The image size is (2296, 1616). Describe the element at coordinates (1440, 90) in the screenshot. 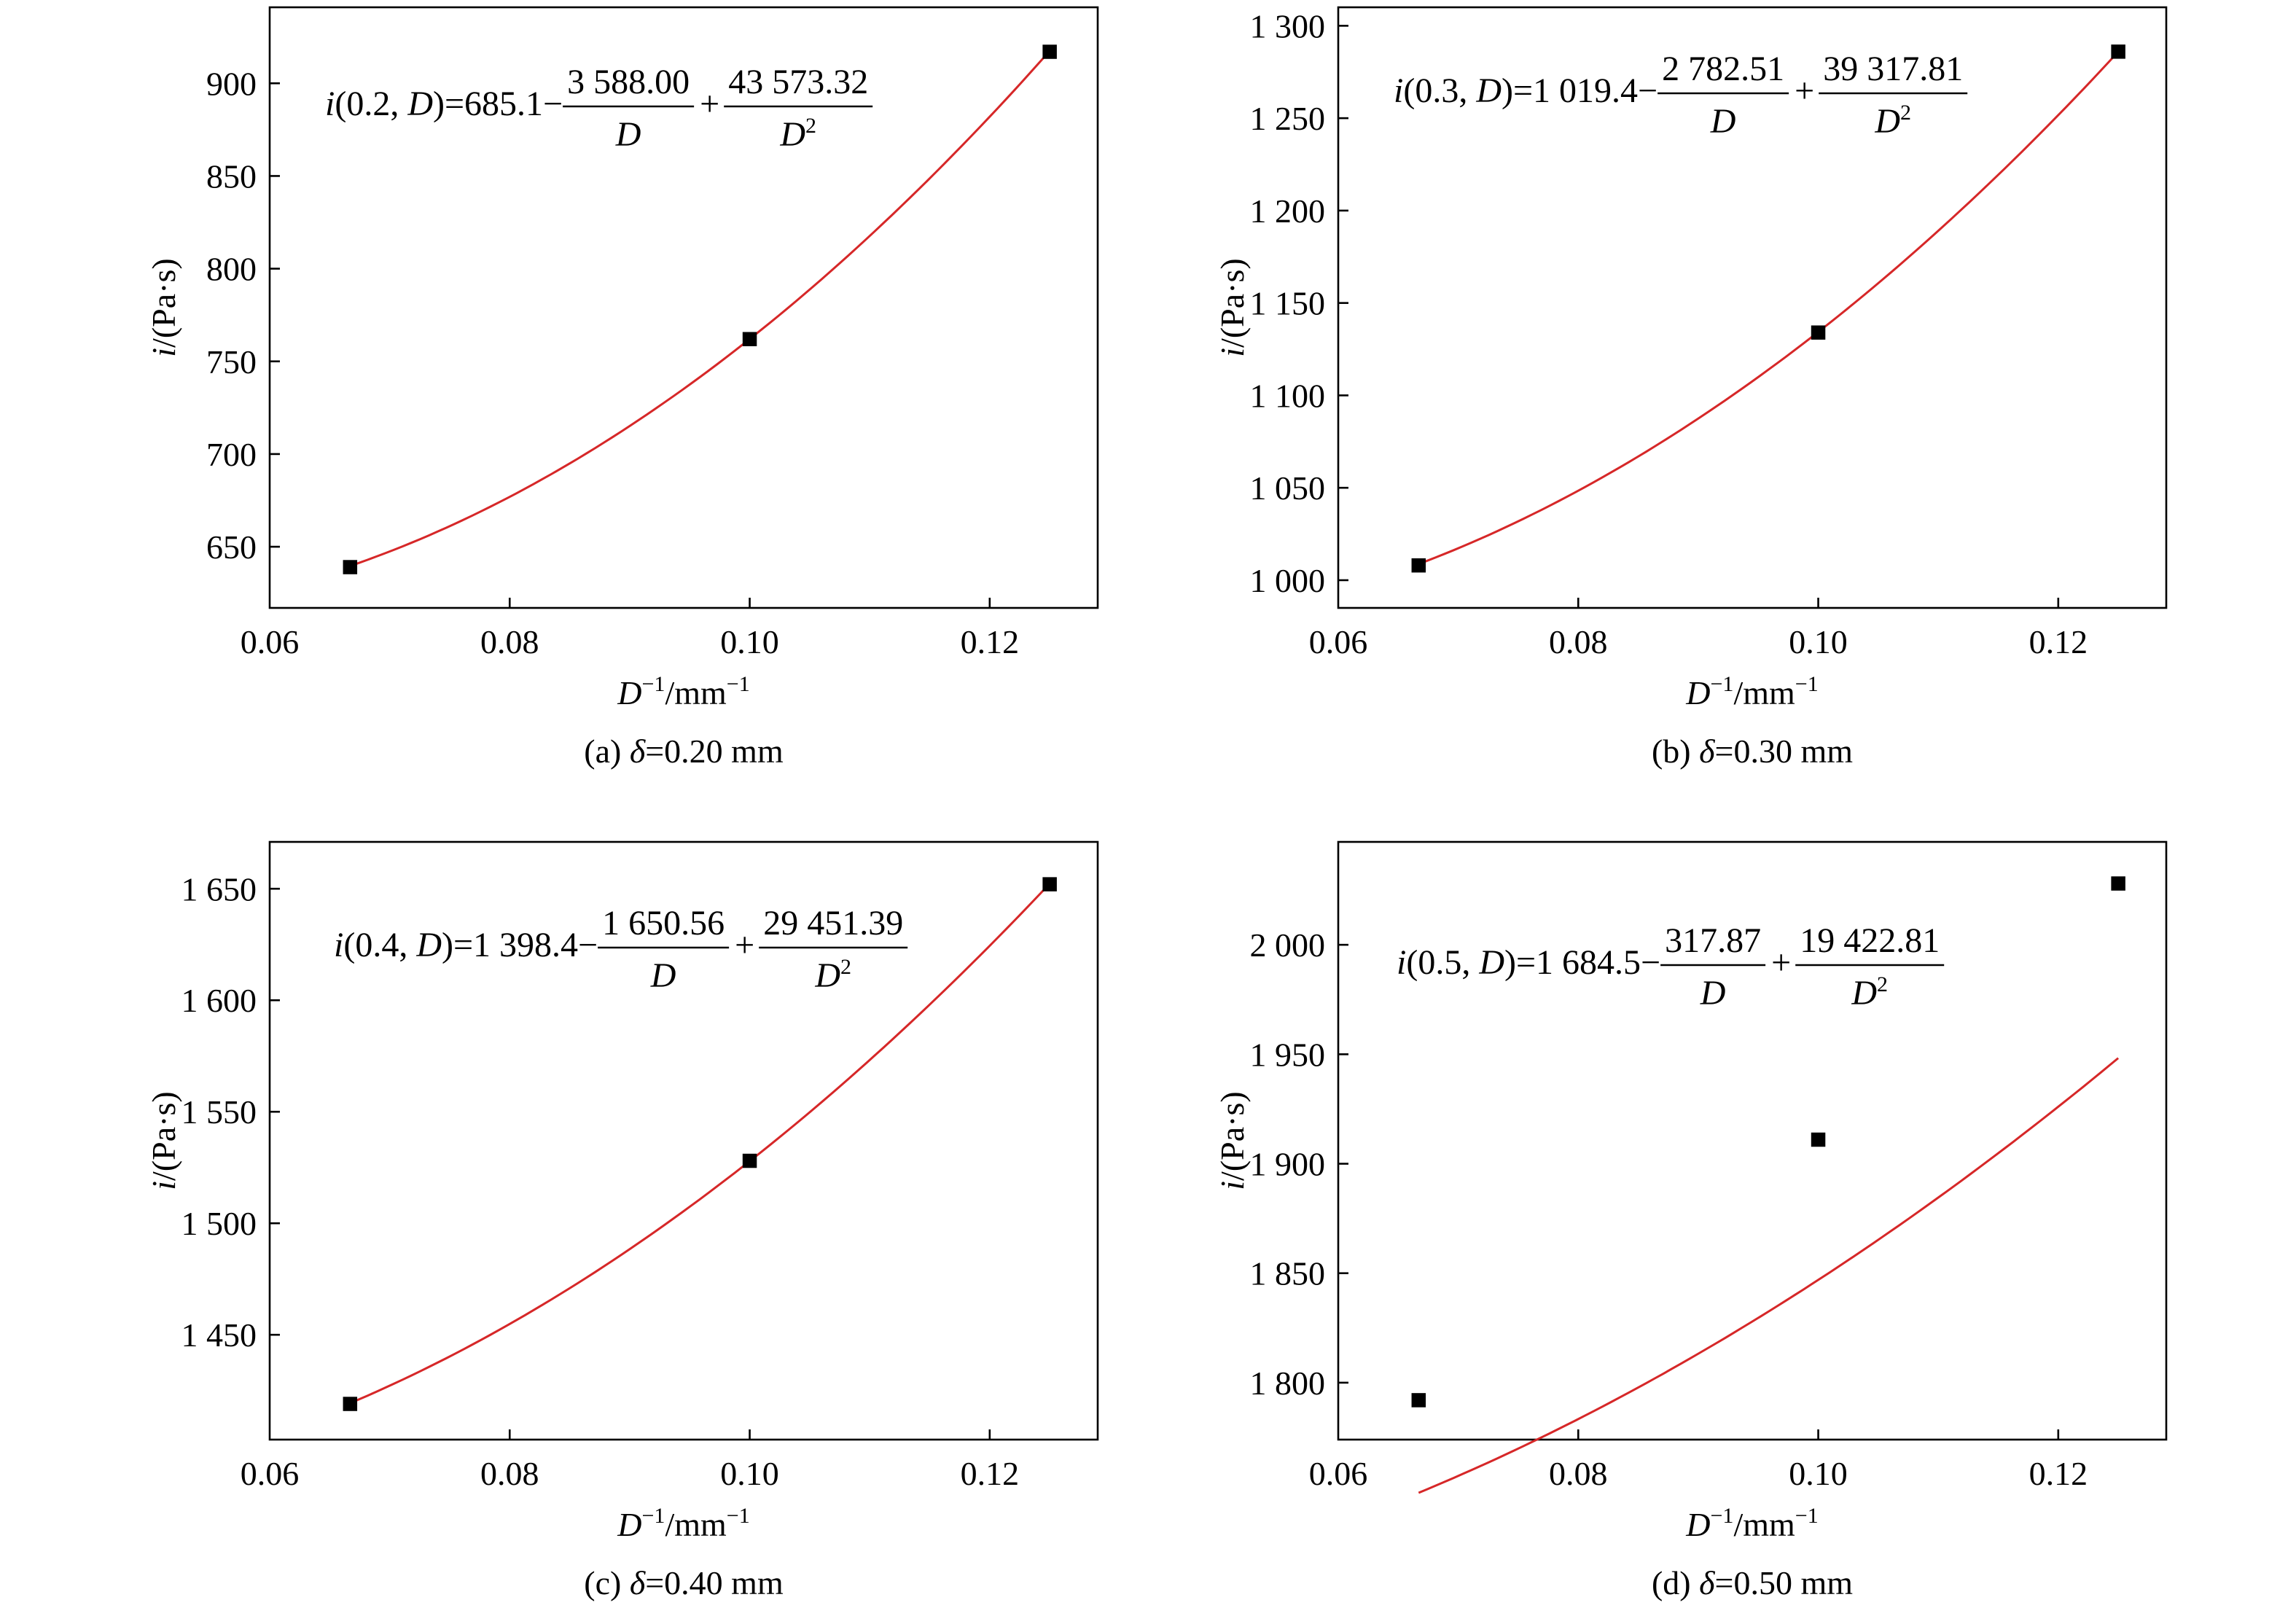

I see `eq-args: (0.3,` at that location.